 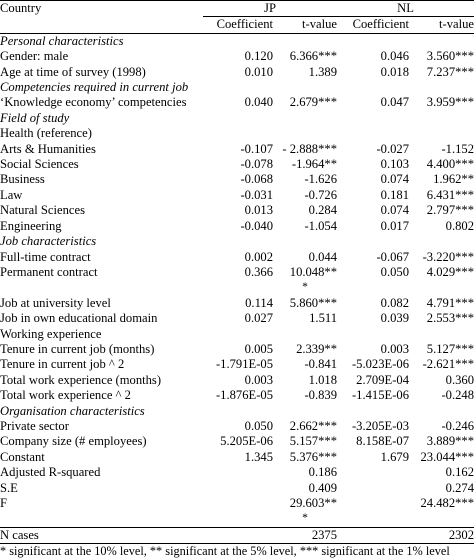 I want to click on jp-tvalue-cell: 0.186, so click(x=322, y=472).